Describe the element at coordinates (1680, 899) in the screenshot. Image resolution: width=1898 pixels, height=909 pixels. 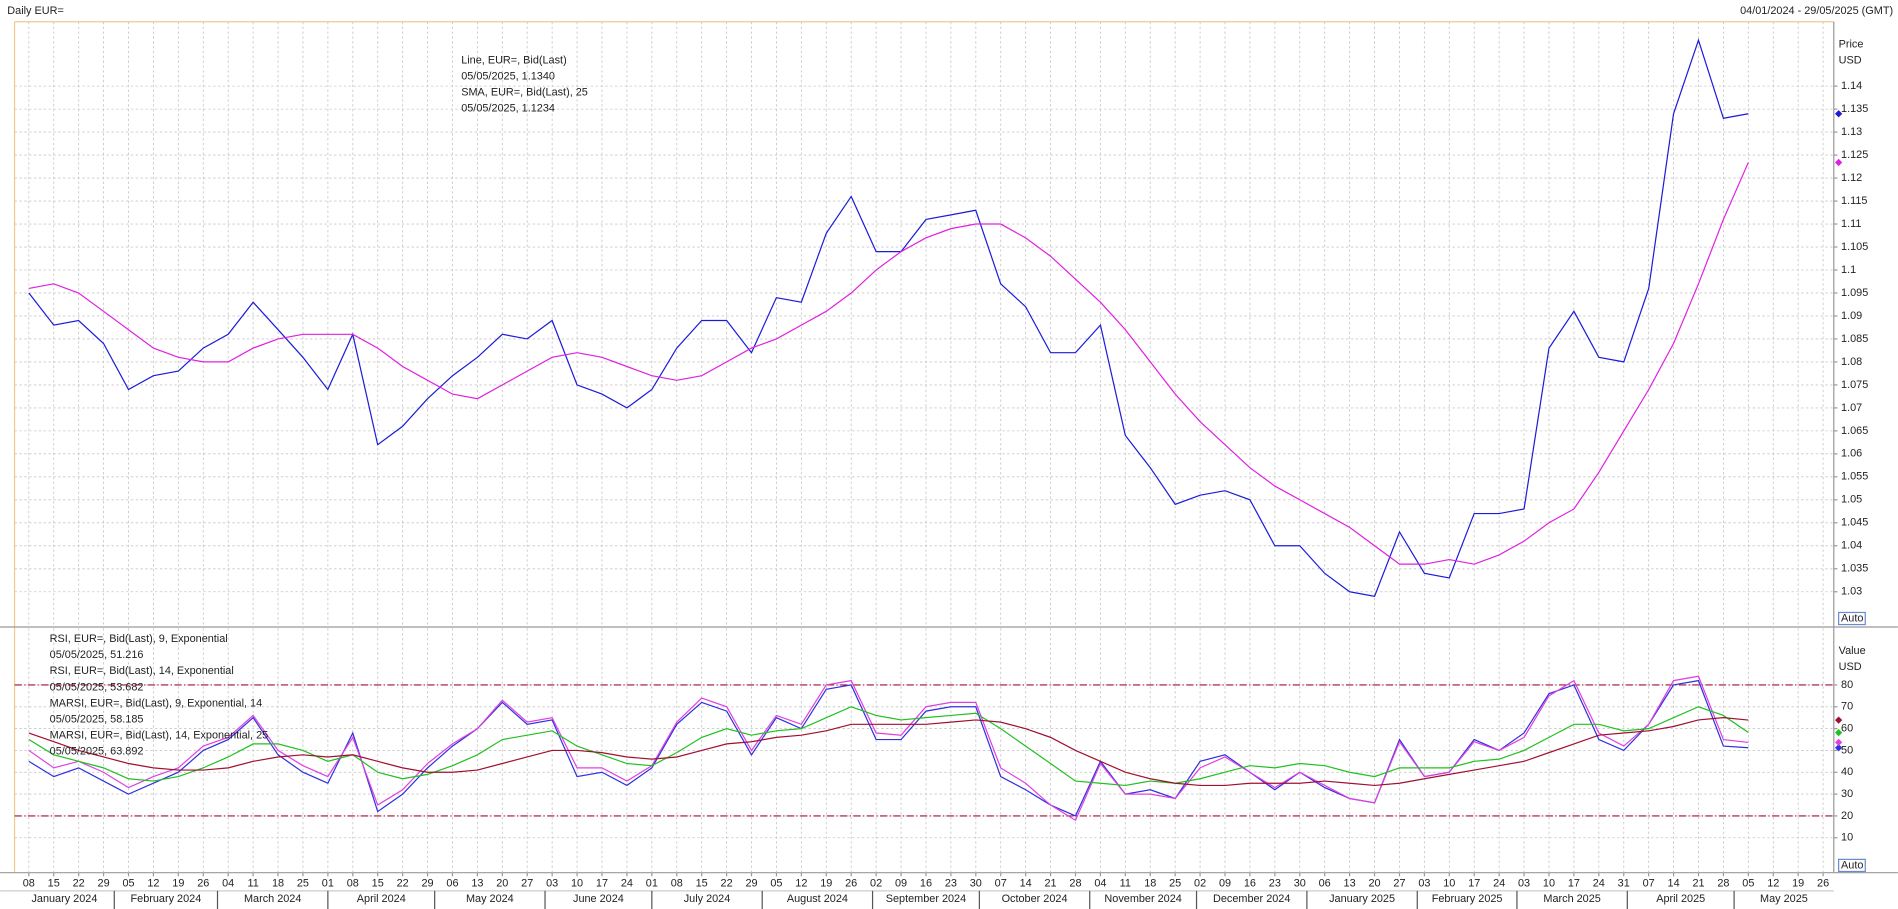
I see `month-label: April 2025` at that location.